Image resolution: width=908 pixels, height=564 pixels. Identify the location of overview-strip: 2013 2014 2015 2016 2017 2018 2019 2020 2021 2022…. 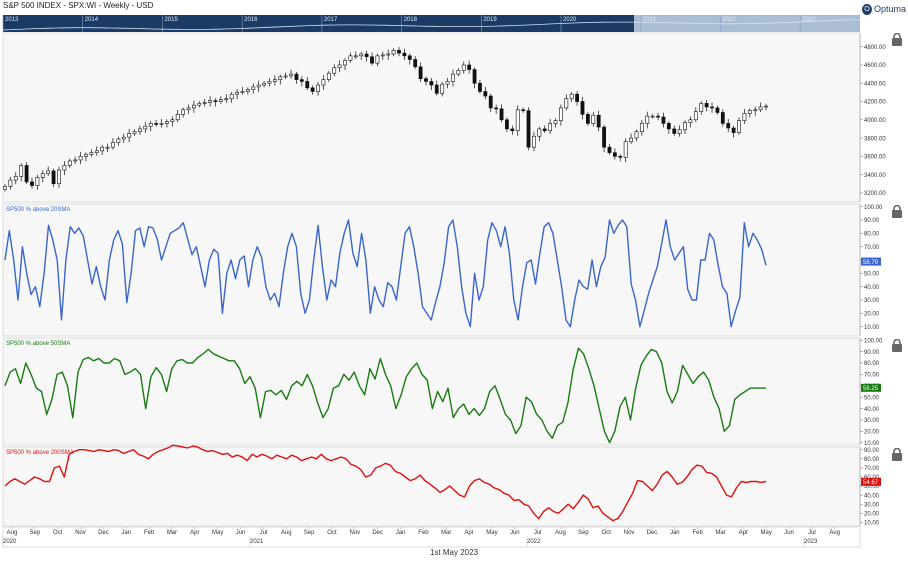
(431, 23).